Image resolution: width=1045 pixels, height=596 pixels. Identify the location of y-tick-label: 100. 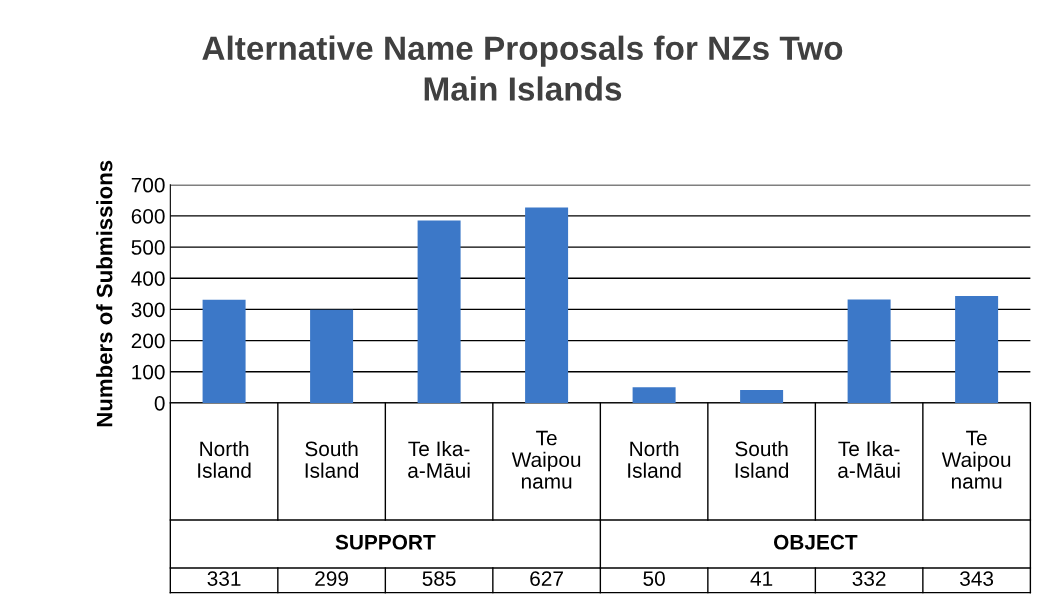
(148, 372).